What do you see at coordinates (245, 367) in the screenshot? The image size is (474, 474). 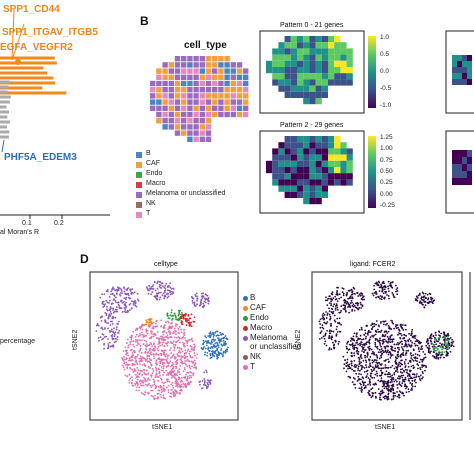 I see `tsne-legend-dot-t` at bounding box center [245, 367].